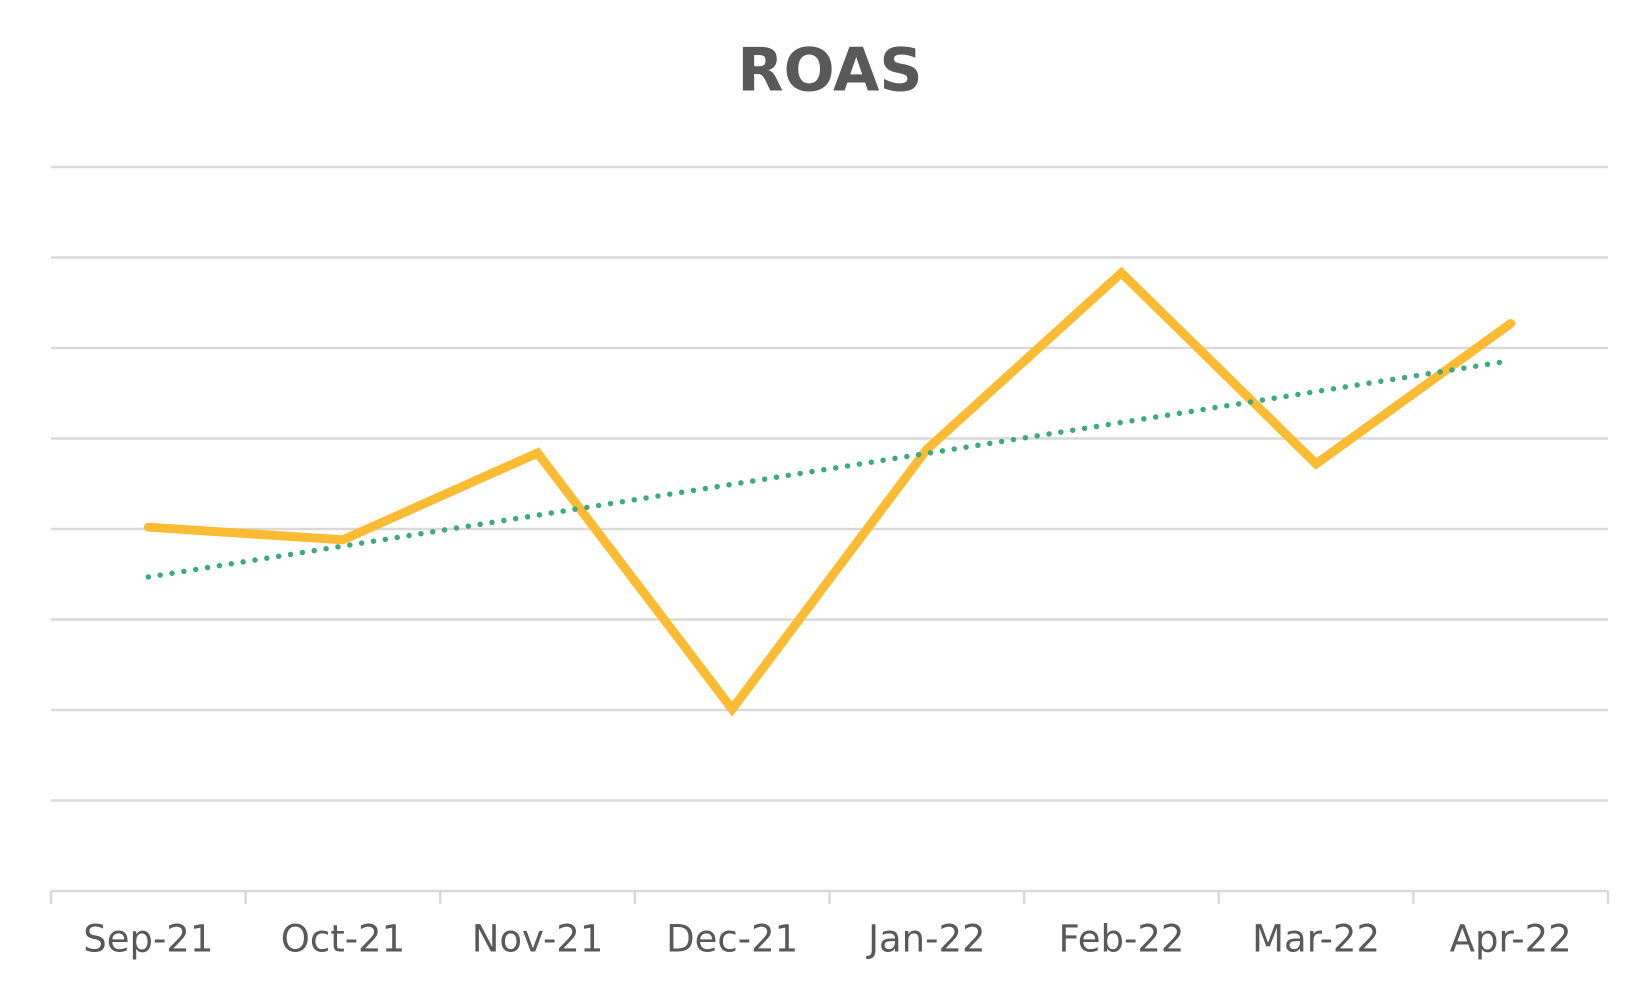 The height and width of the screenshot is (990, 1650). Describe the element at coordinates (1511, 939) in the screenshot. I see `x-tick-label: Apr-22` at that location.